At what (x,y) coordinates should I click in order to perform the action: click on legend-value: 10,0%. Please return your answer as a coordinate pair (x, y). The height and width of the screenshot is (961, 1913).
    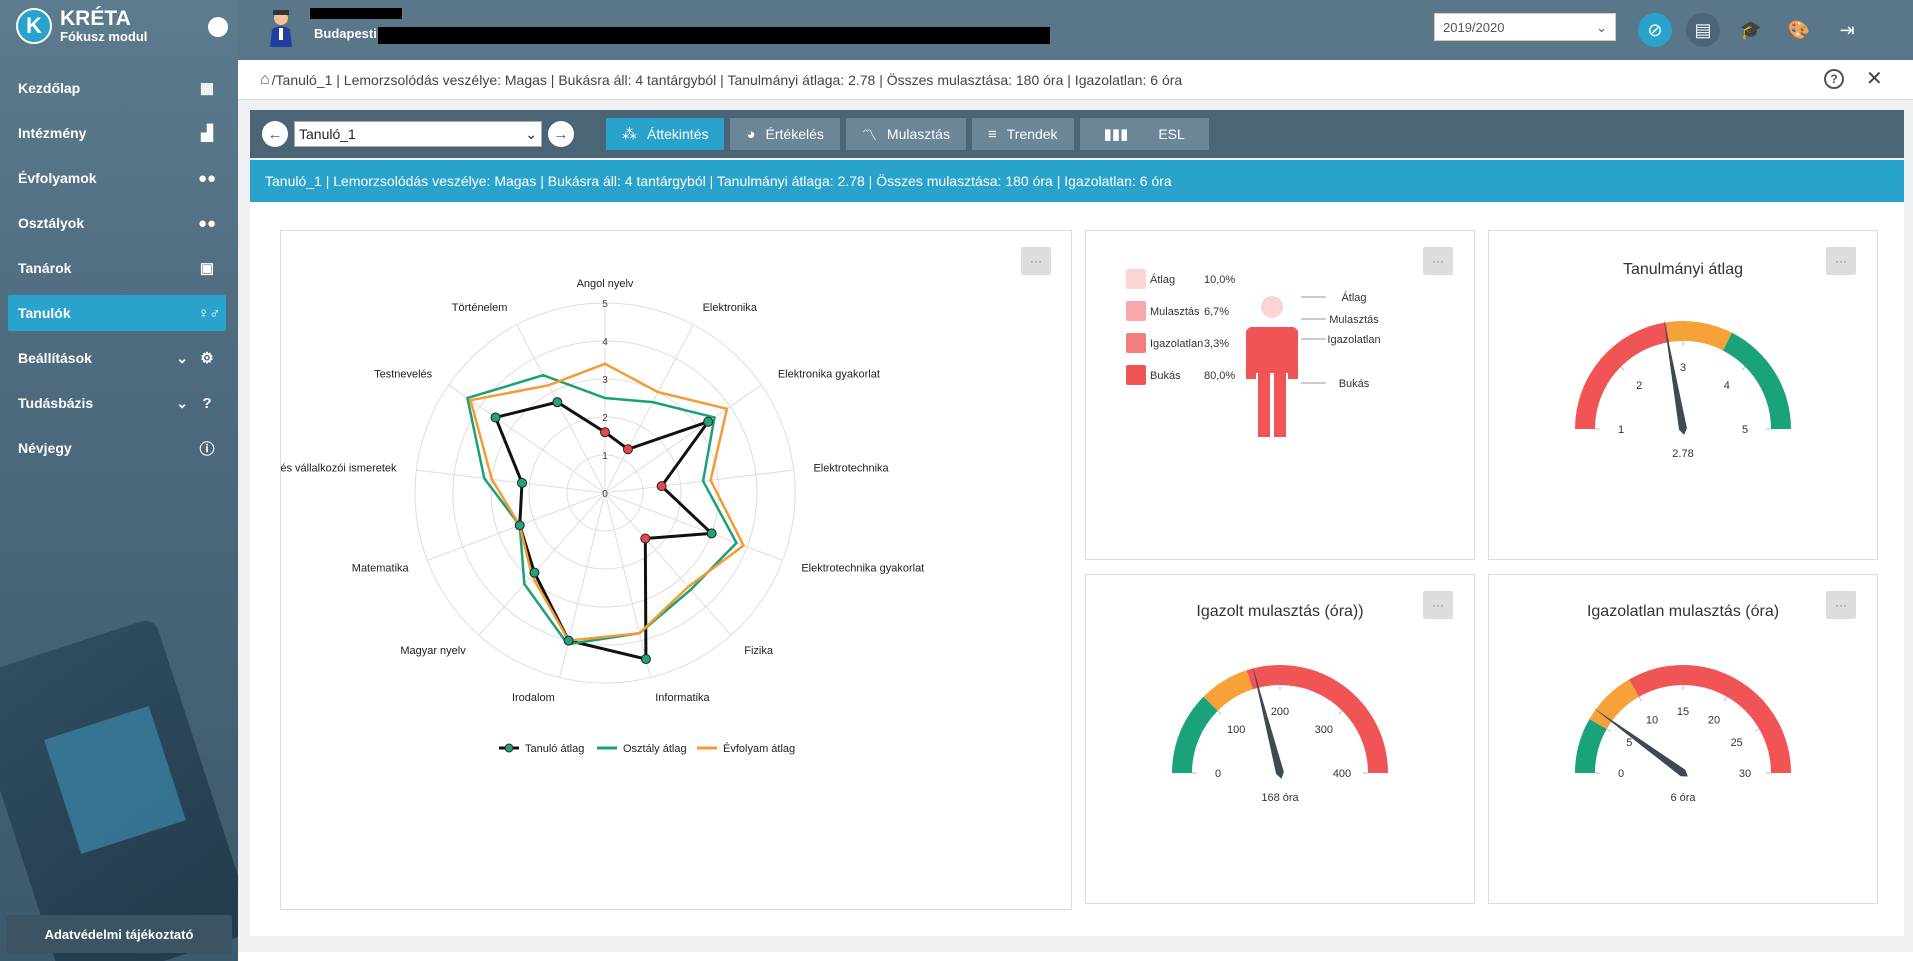
    Looking at the image, I should click on (1219, 280).